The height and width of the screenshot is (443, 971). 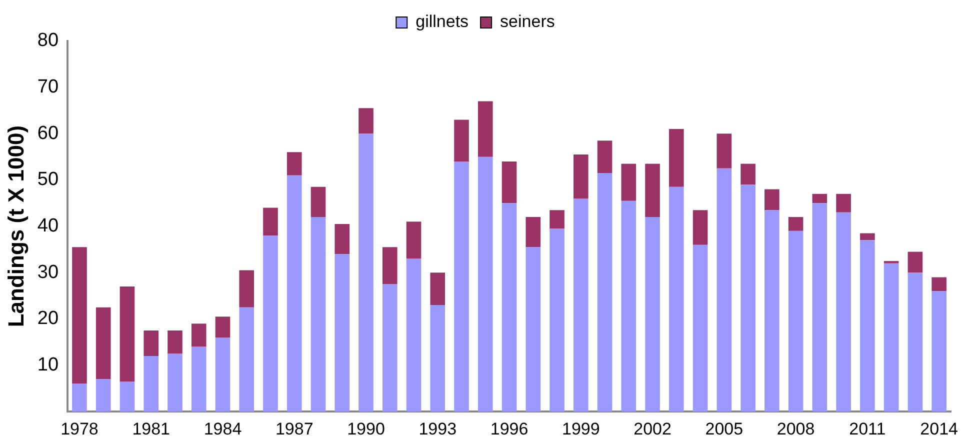 I want to click on x-tick-label: 2005, so click(x=724, y=428).